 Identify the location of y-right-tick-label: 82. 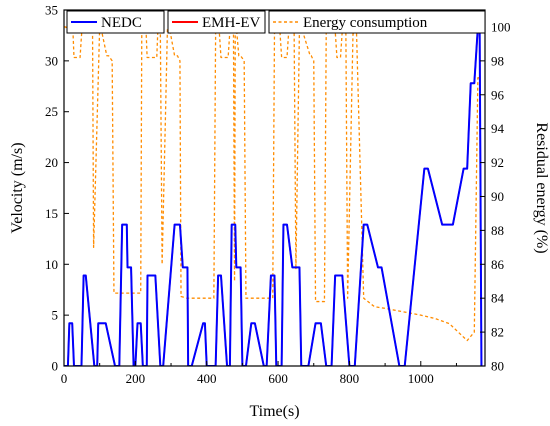
(497, 332).